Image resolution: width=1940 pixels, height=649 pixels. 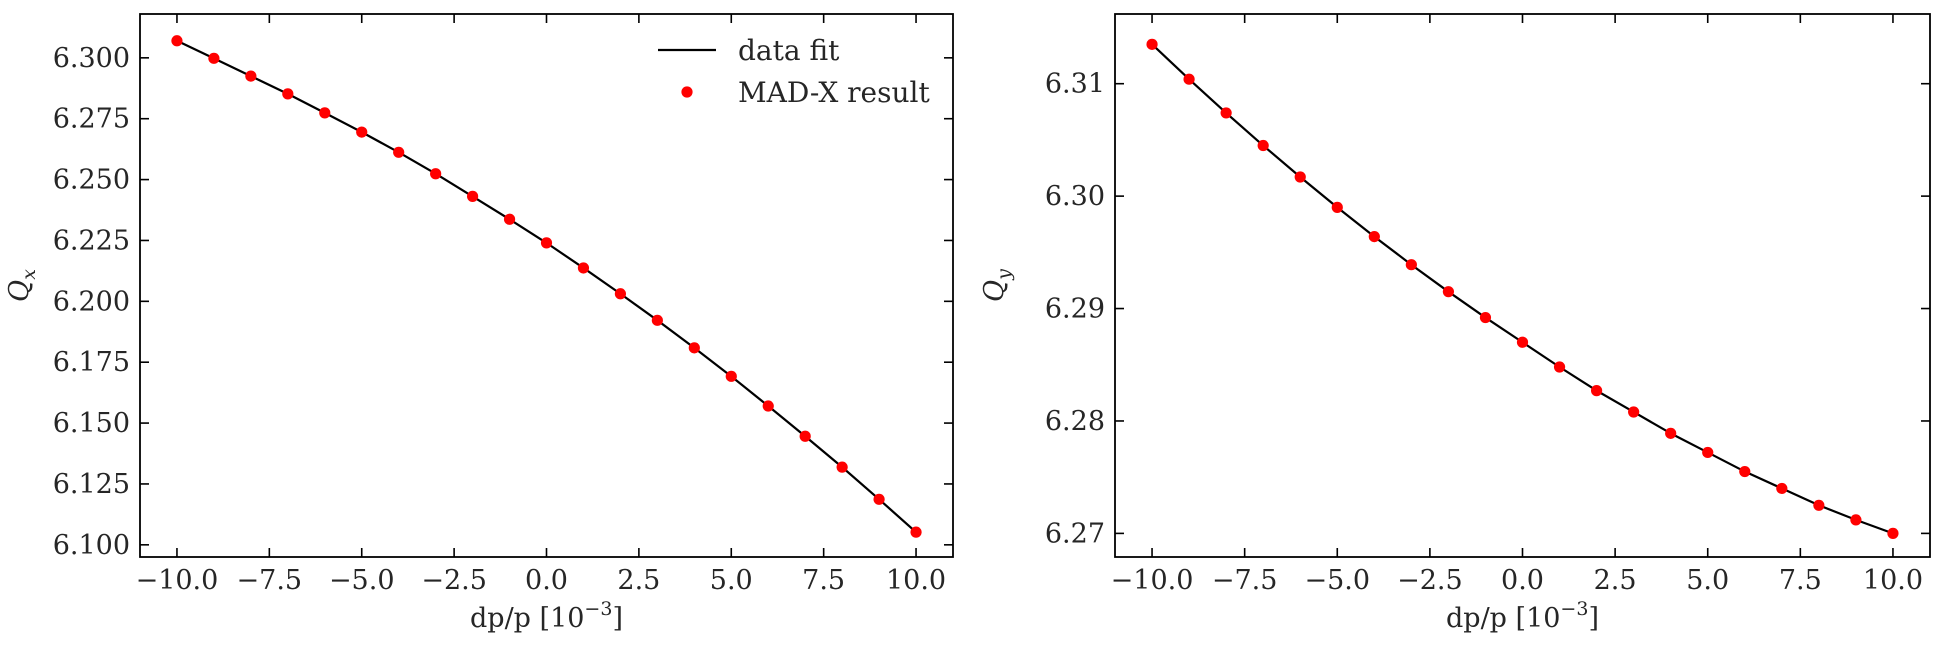 I want to click on y-tick-label: 6.125, so click(x=91, y=484).